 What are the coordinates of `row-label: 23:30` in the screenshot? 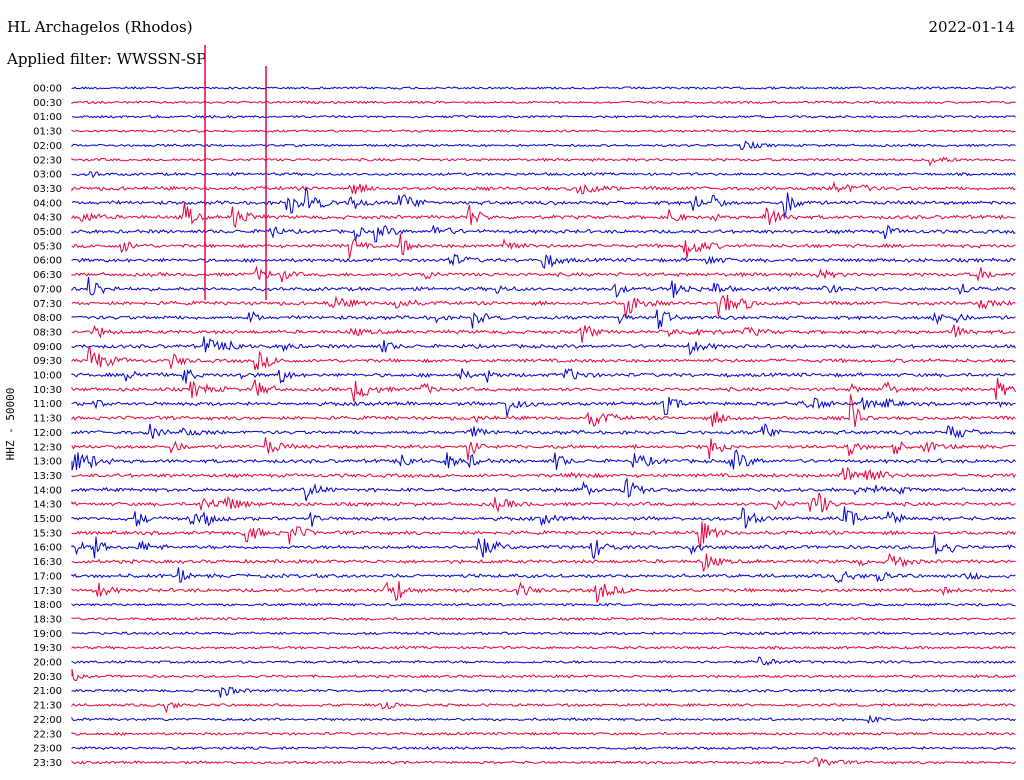 It's located at (47, 763).